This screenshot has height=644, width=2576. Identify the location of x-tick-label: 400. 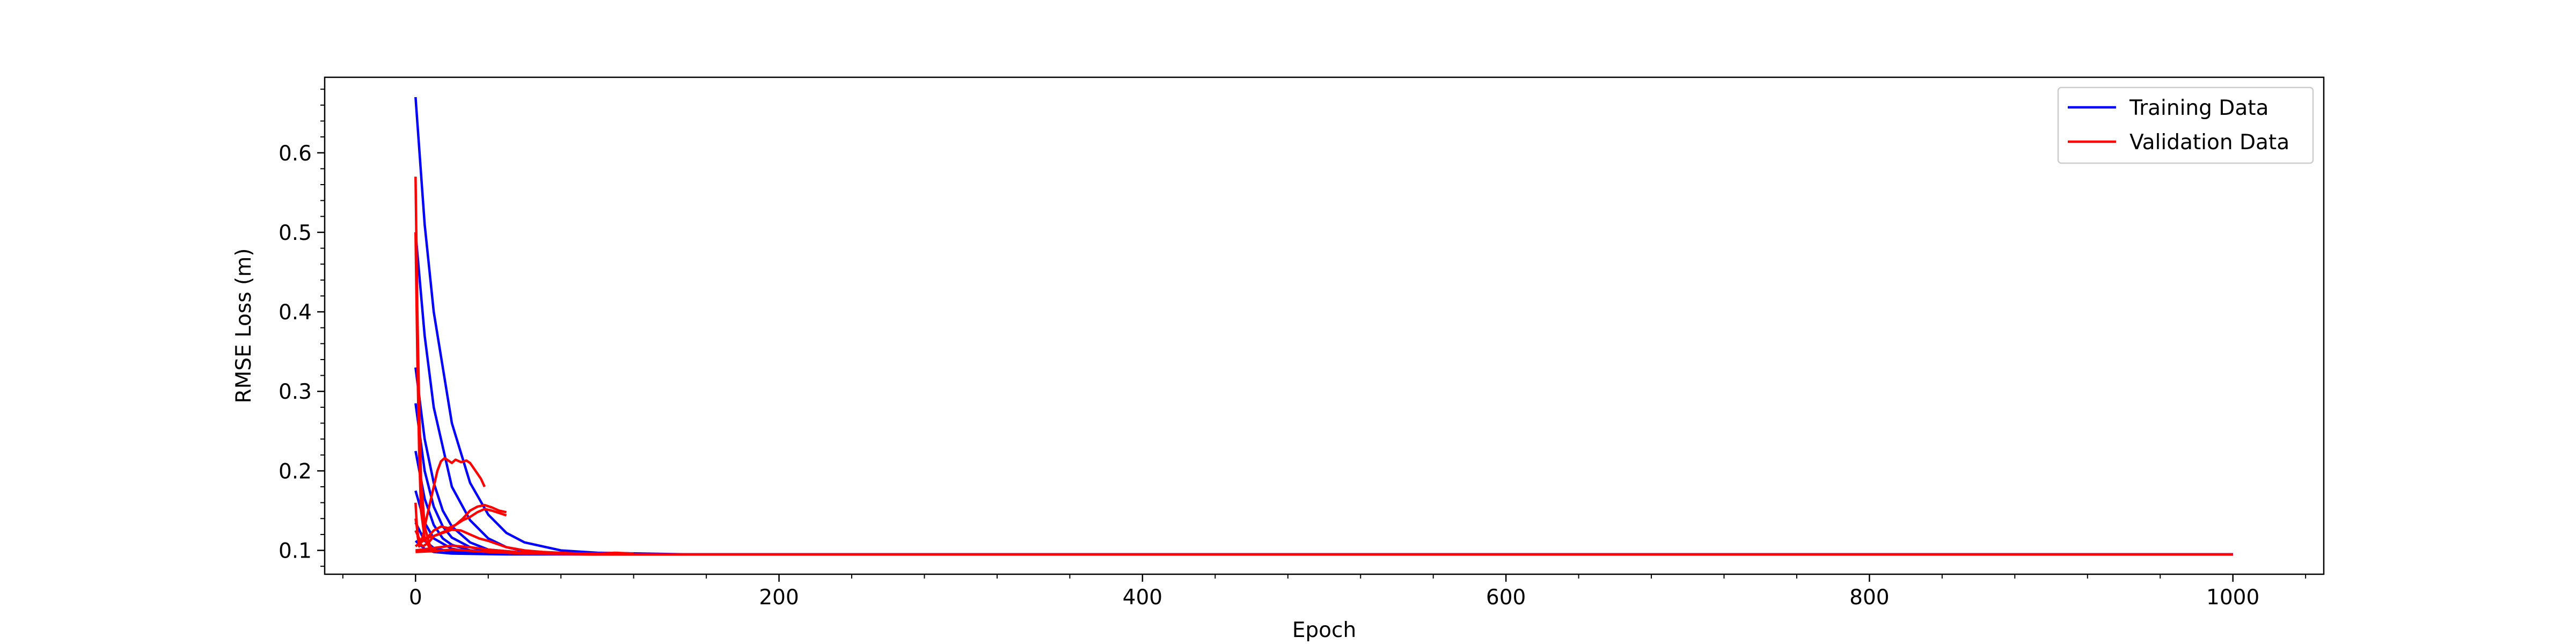
(1142, 598).